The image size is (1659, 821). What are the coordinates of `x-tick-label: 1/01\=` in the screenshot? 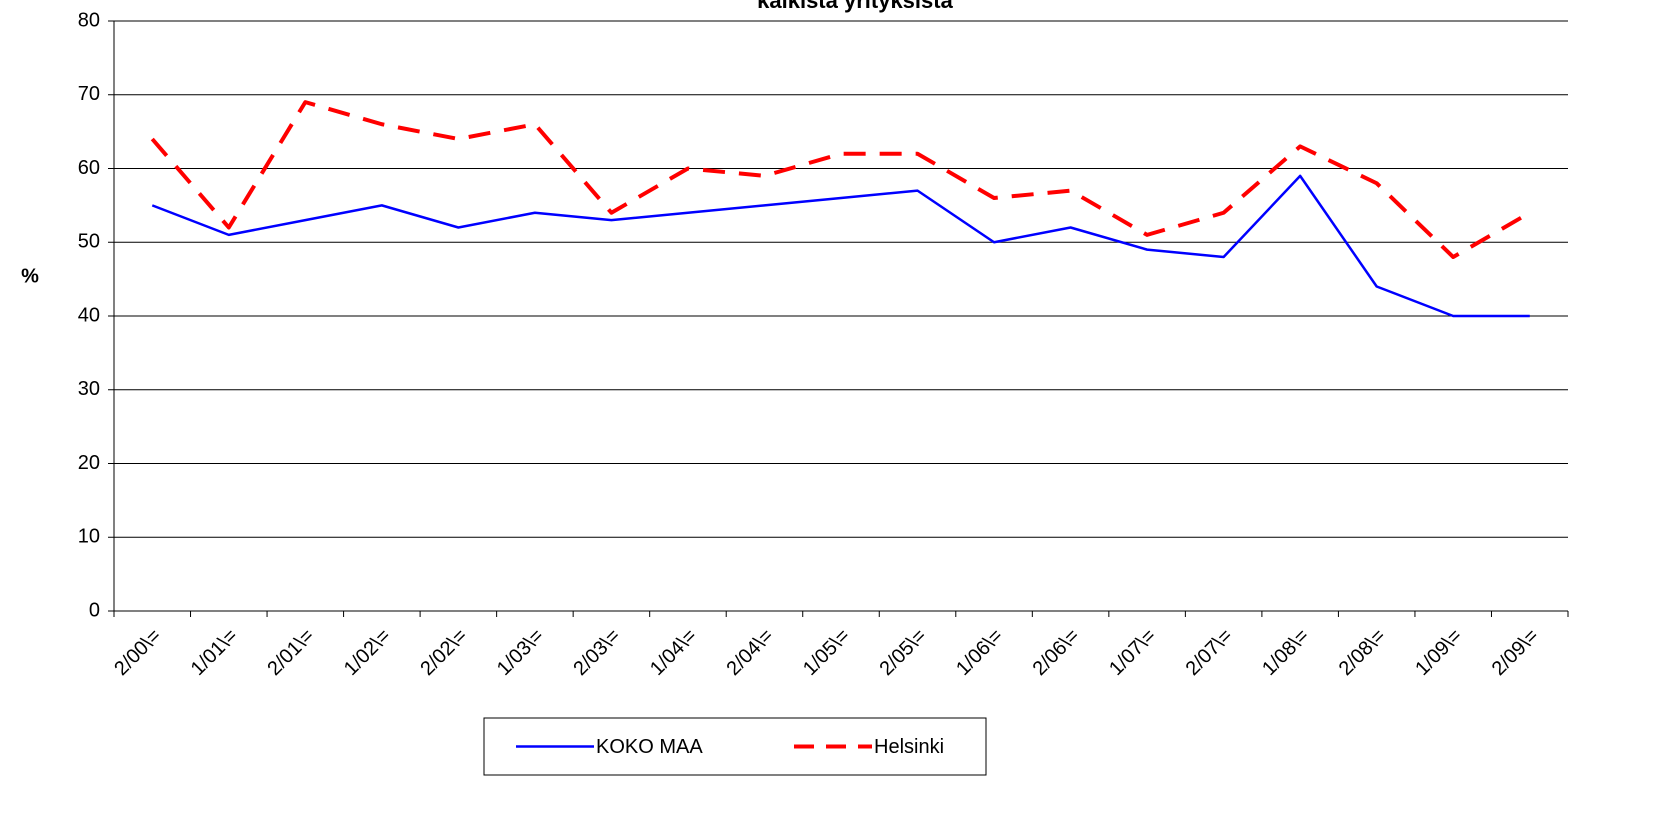 It's located at (214, 652).